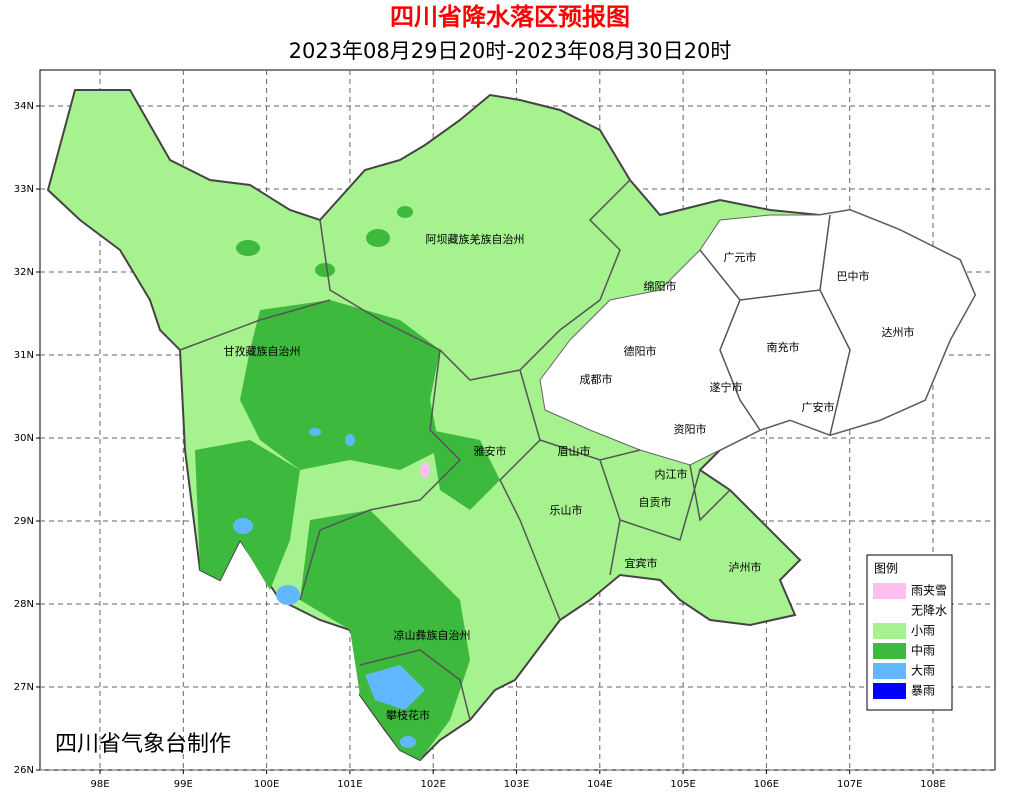  What do you see at coordinates (596, 379) in the screenshot?
I see `region-label: 成都市` at bounding box center [596, 379].